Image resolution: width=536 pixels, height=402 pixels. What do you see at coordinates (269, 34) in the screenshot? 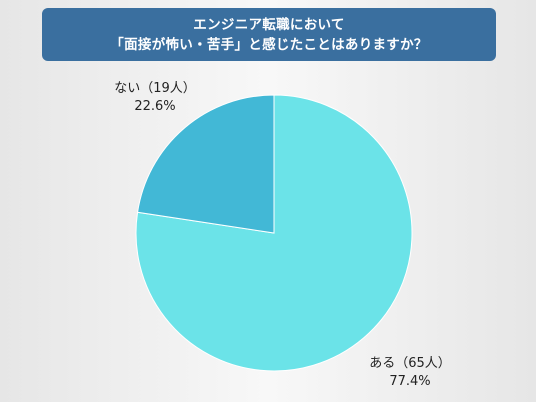
I see `chart-title-banner: エンジニア転職において 「面接が怖い・苦手」と感じたことはありますか？` at bounding box center [269, 34].